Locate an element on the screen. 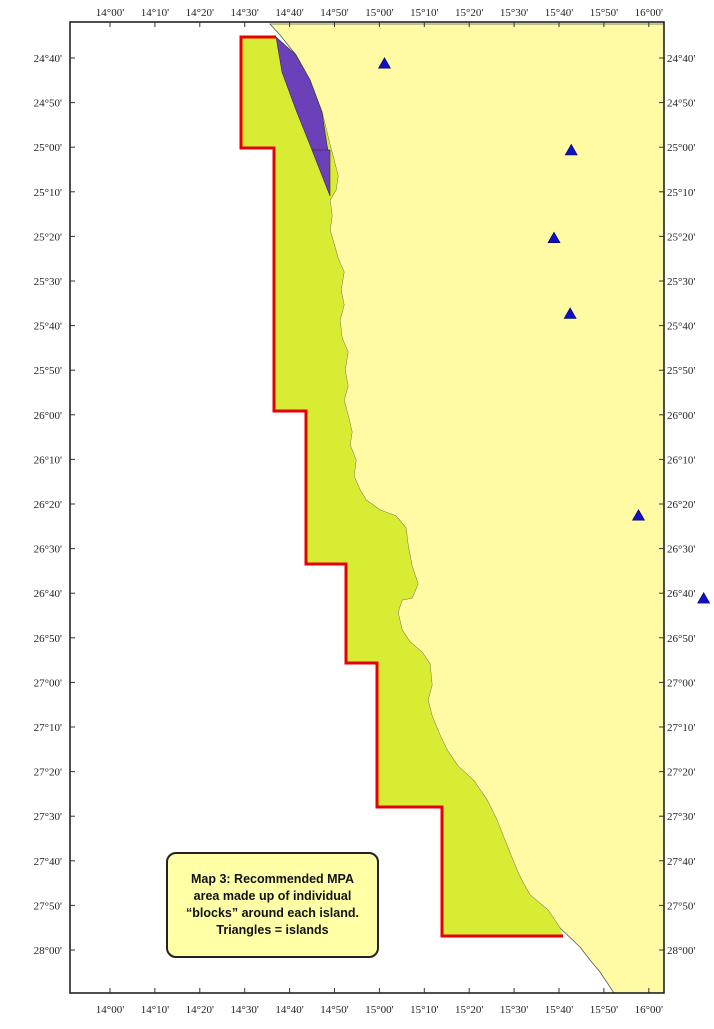  longitude-label-top: 15°20' is located at coordinates (469, 13).